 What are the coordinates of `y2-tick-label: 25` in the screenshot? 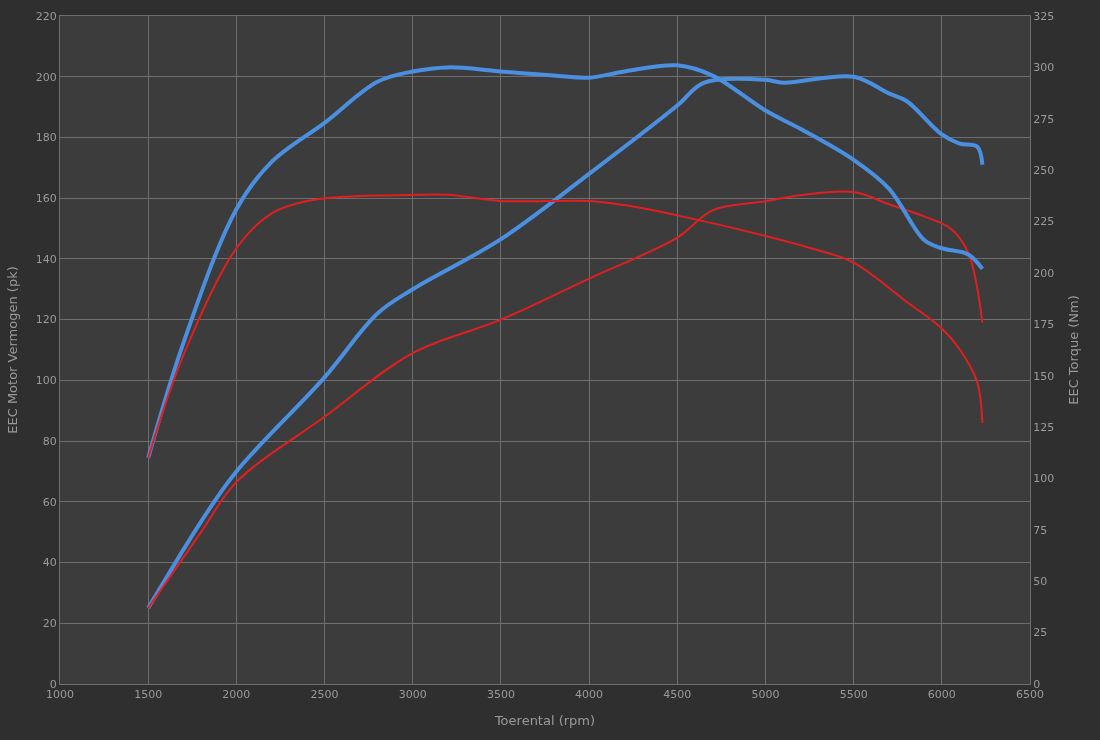 It's located at (1040, 633).